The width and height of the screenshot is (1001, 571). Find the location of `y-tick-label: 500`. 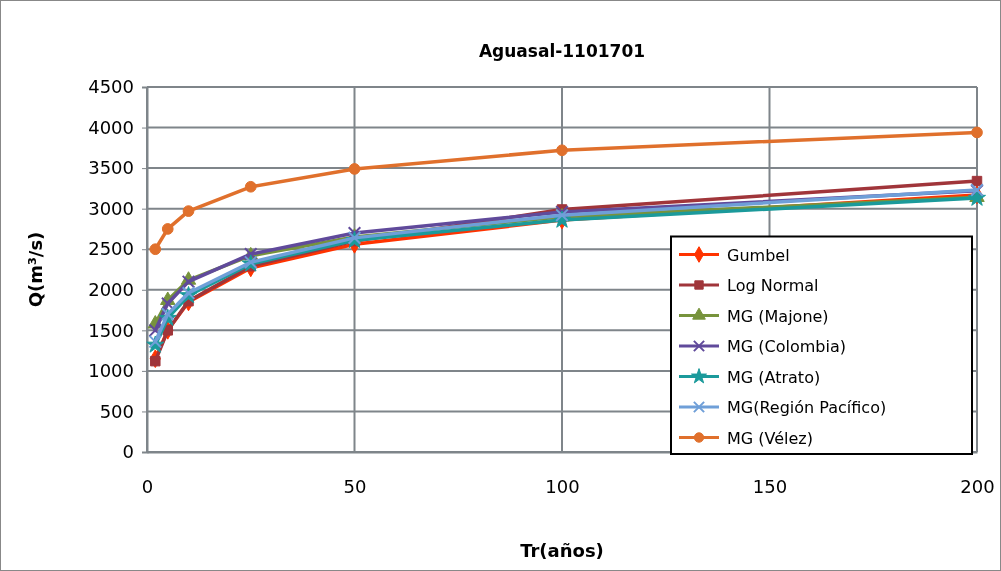

y-tick-label: 500 is located at coordinates (116, 411).